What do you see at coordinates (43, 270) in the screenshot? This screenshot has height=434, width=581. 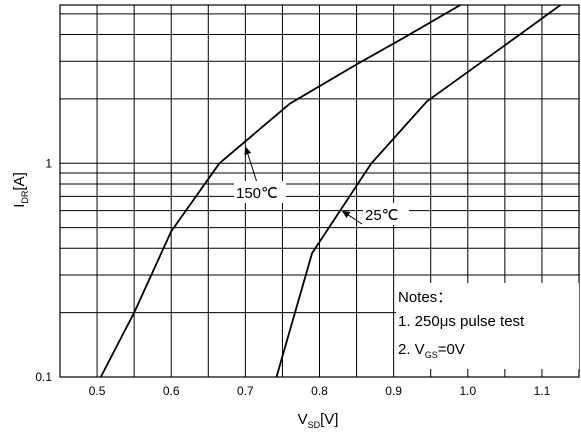 I see `y-tick-labels: 0.11` at bounding box center [43, 270].